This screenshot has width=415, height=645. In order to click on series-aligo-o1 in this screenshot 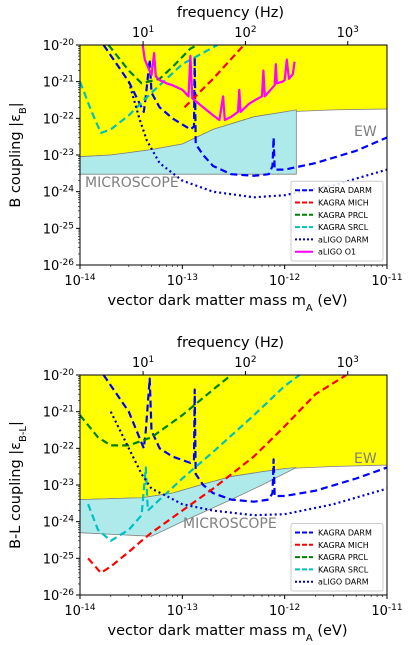, I will do `click(218, 83)`.